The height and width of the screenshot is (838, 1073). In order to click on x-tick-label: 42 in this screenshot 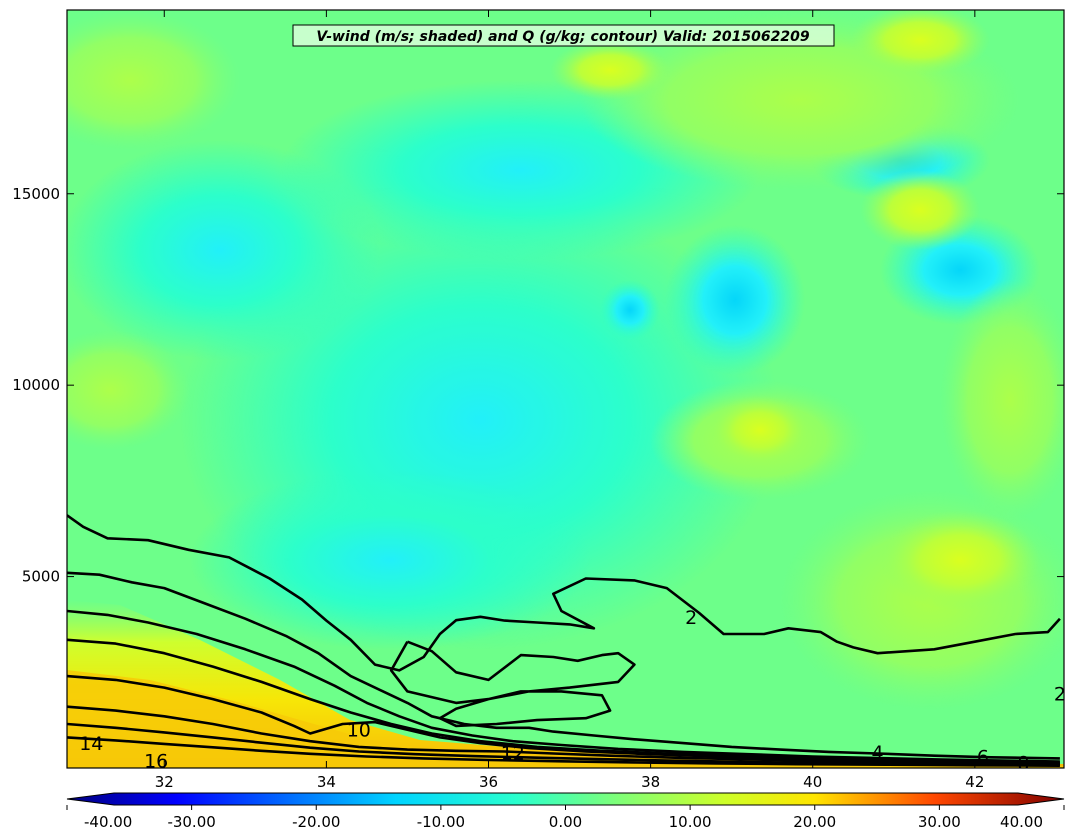, I will do `click(974, 782)`.